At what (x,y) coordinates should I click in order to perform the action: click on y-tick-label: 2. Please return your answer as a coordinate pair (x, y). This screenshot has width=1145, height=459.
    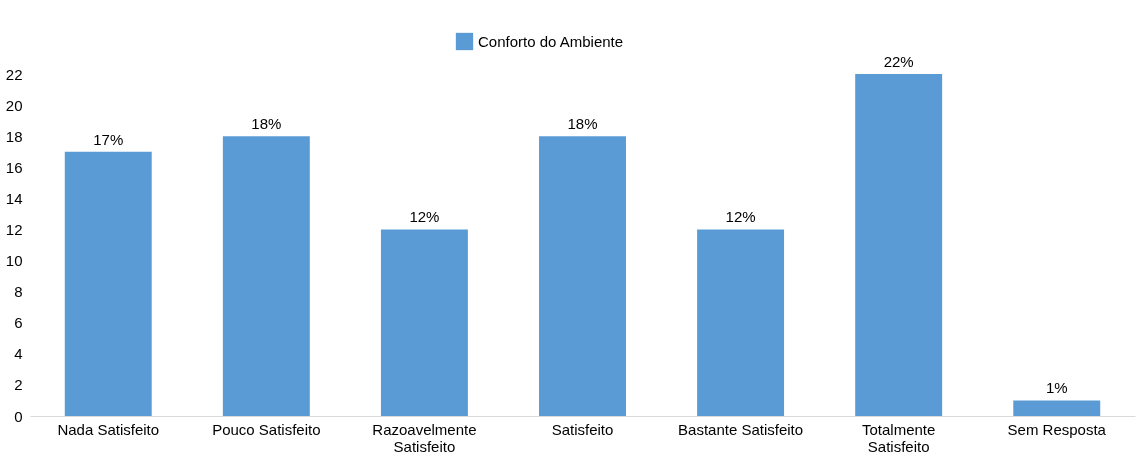
    Looking at the image, I should click on (18, 385).